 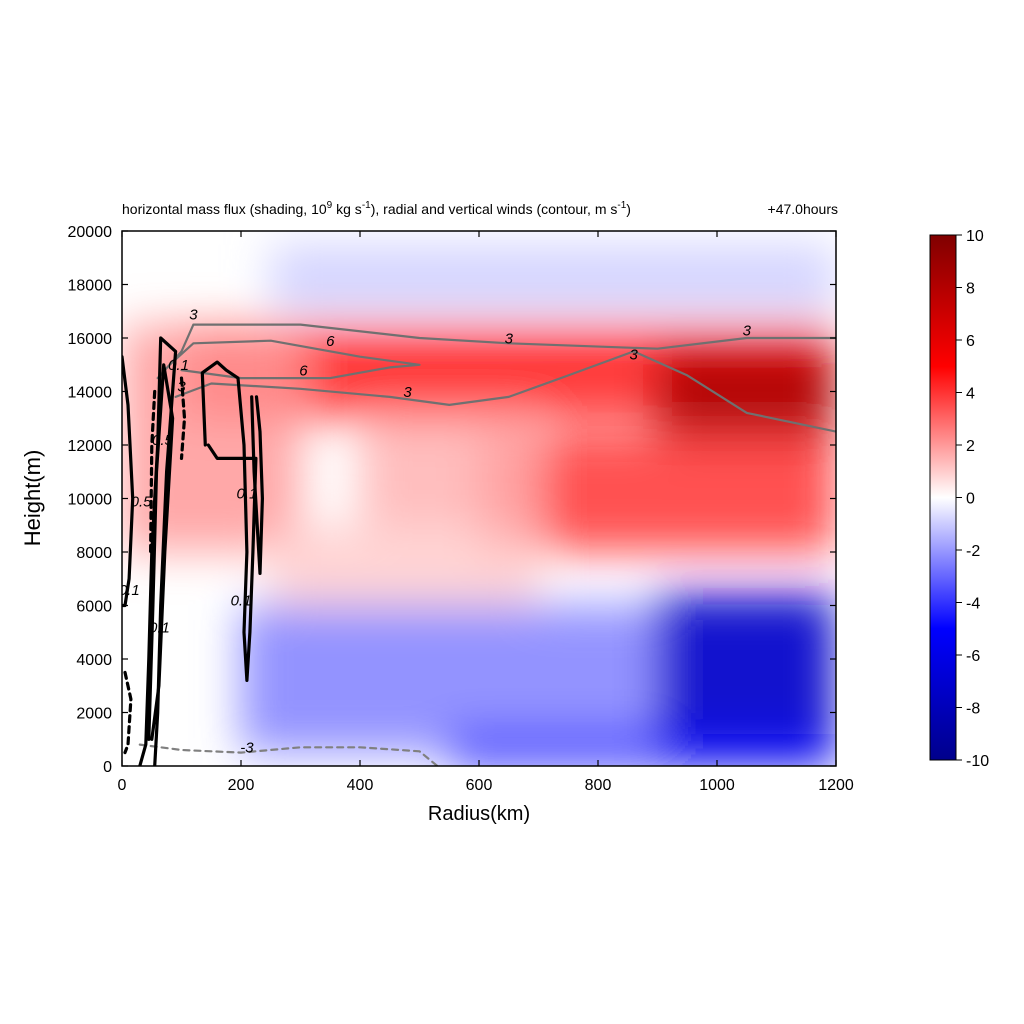 I want to click on contour-label: -3, so click(x=247, y=748).